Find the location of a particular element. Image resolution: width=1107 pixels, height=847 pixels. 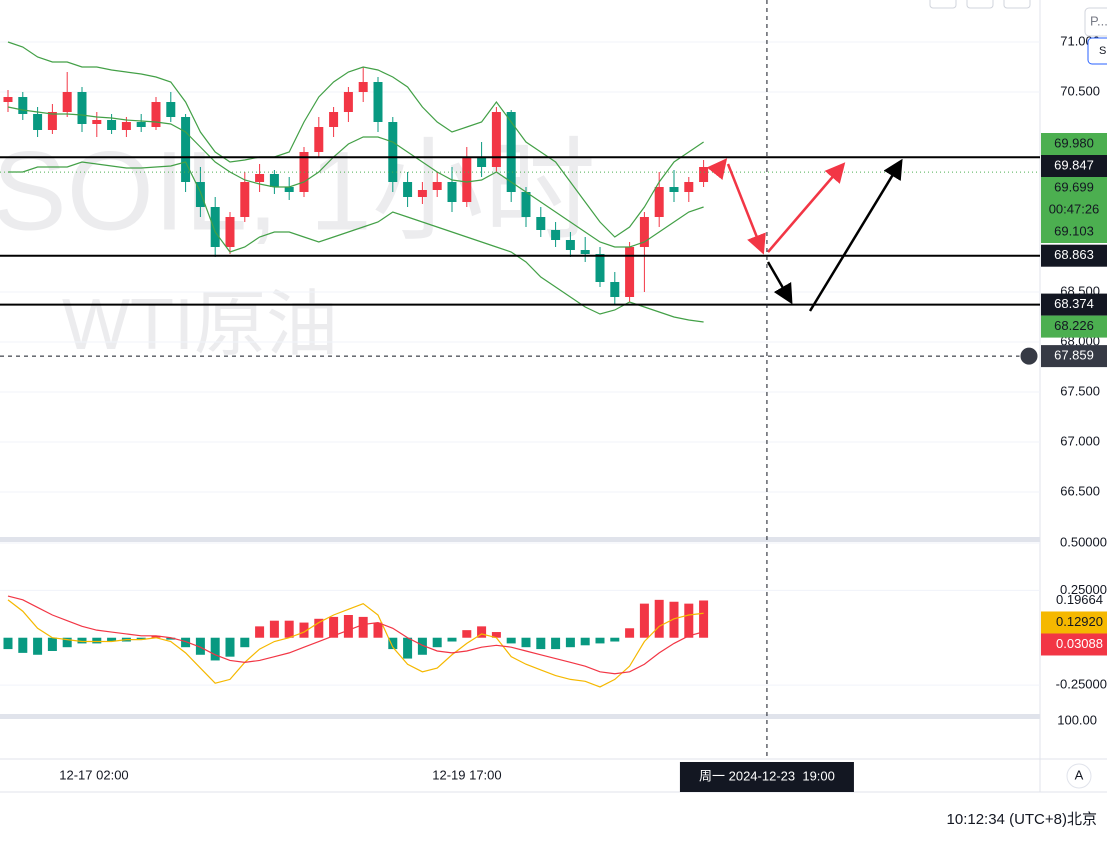

clock: 10:12:34 (UTC+8)北京 is located at coordinates (1022, 819).